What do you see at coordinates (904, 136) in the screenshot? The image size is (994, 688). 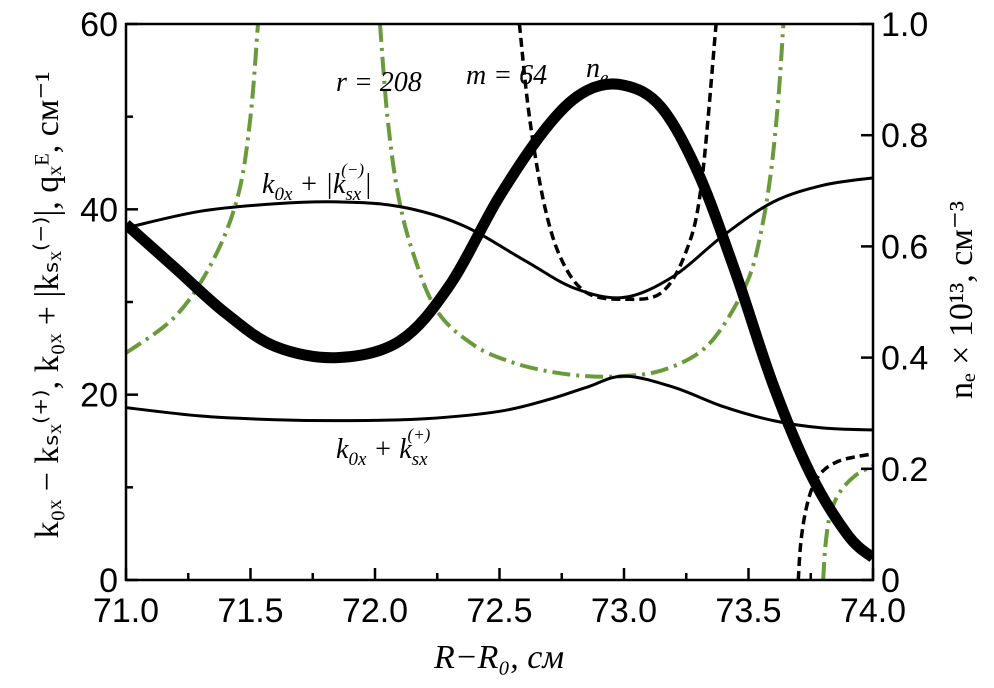 I see `y-right-tick-label: 0.8` at bounding box center [904, 136].